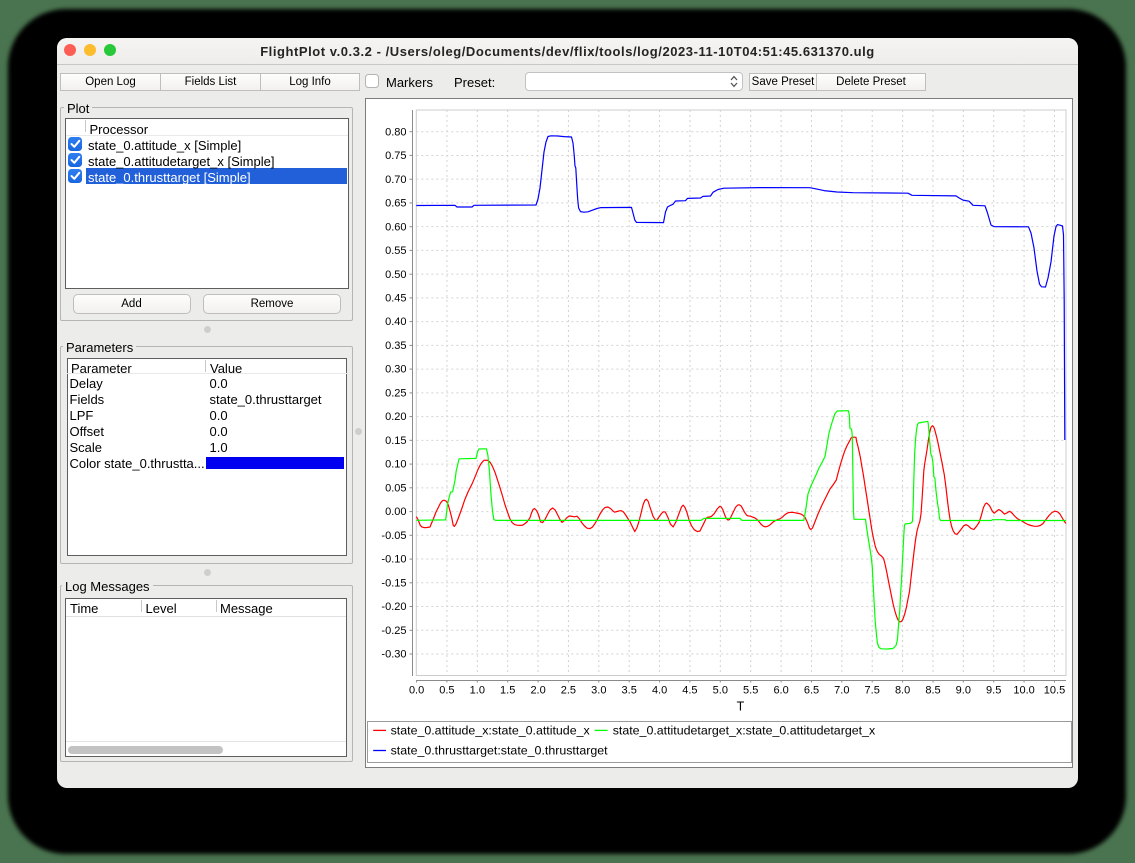 The image size is (1135, 863). Describe the element at coordinates (395, 180) in the screenshot. I see `svg-text: 0.70` at that location.